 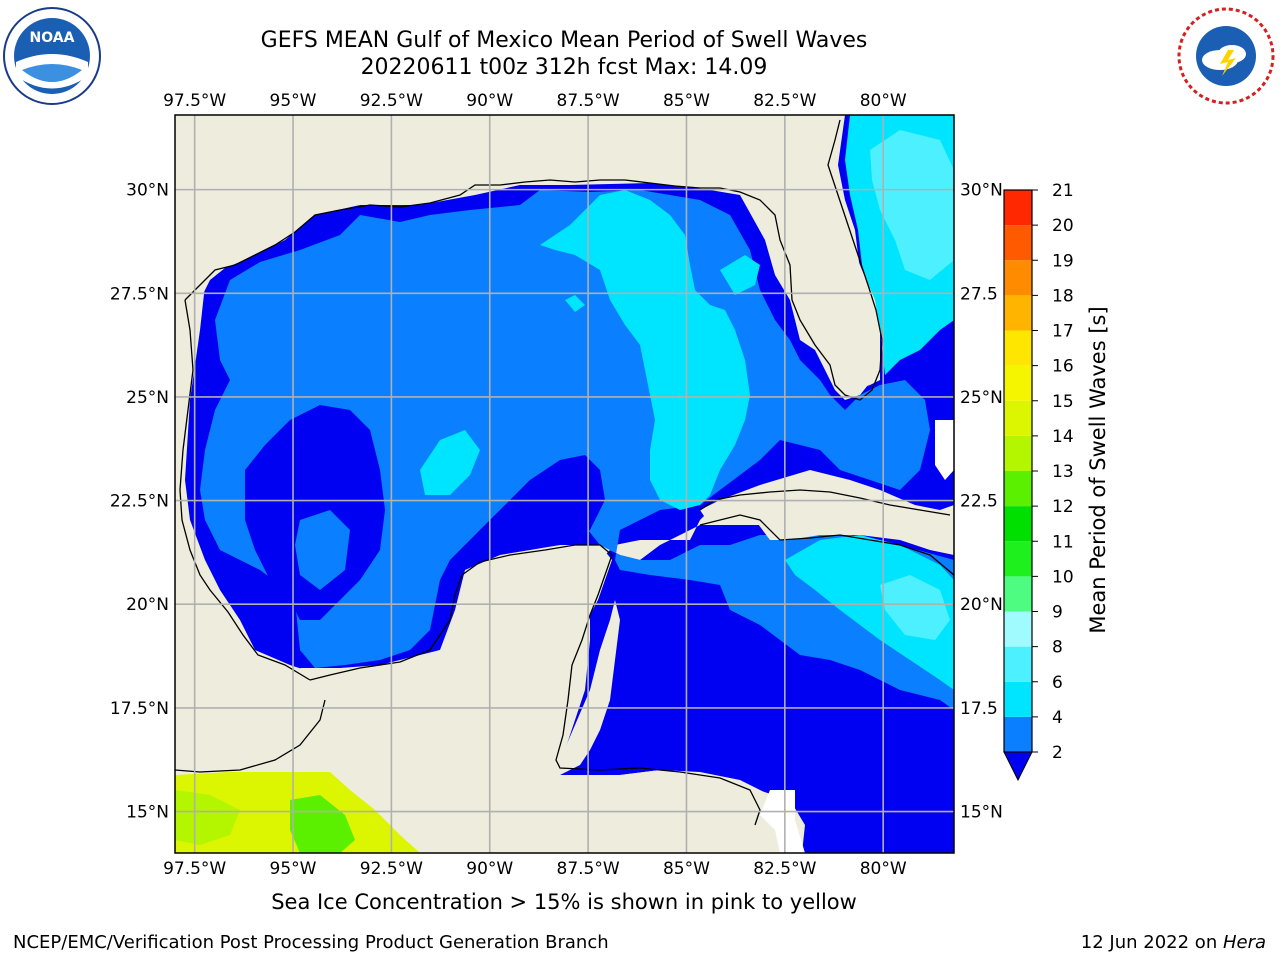 What do you see at coordinates (207, 817) in the screenshot?
I see `sea-ice-lime-patch` at bounding box center [207, 817].